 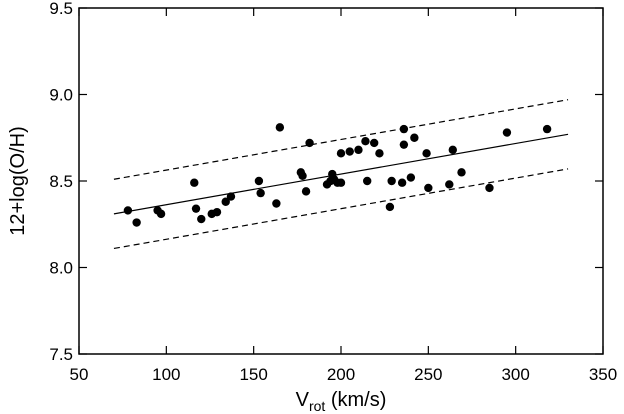 What do you see at coordinates (253, 374) in the screenshot?
I see `x-tick-label: 150` at bounding box center [253, 374].